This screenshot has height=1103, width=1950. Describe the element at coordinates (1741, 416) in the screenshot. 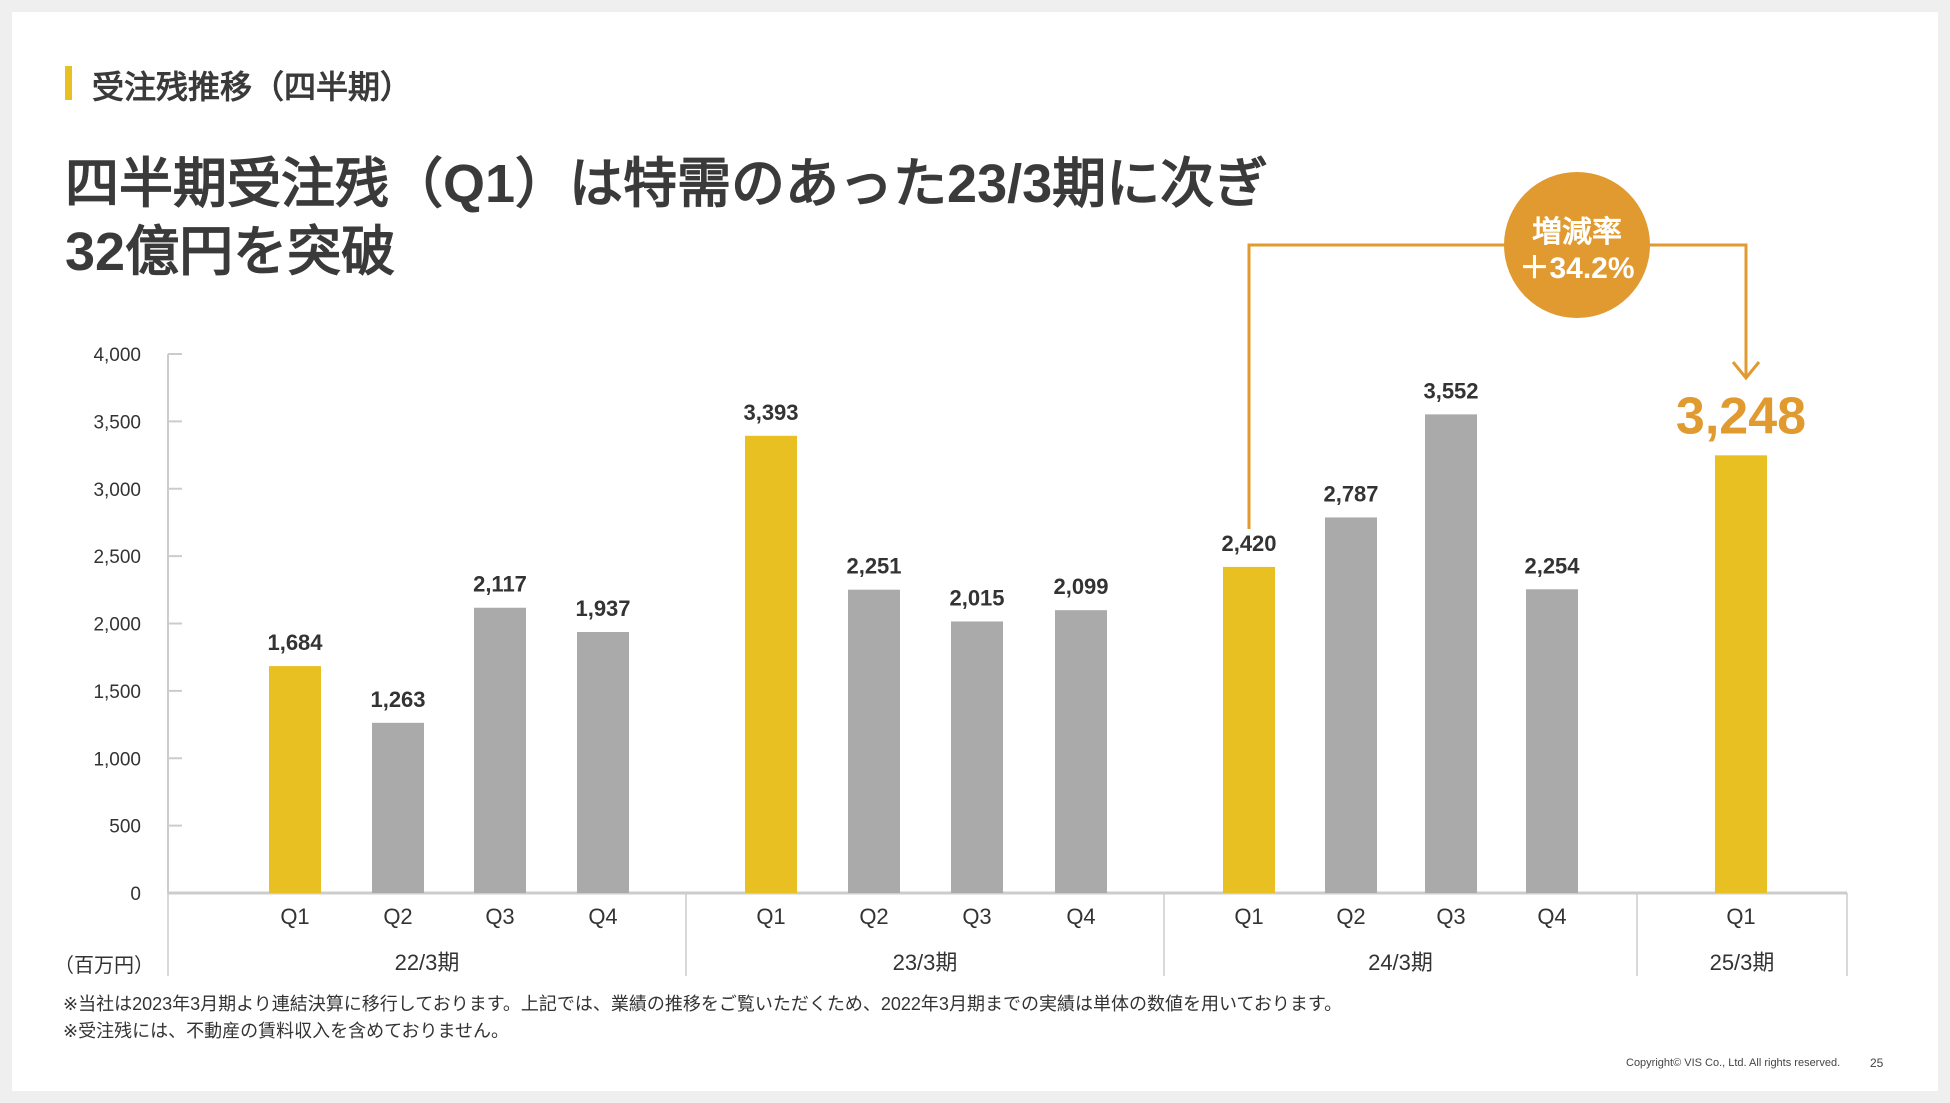

I see `data-label: 3,248` at that location.